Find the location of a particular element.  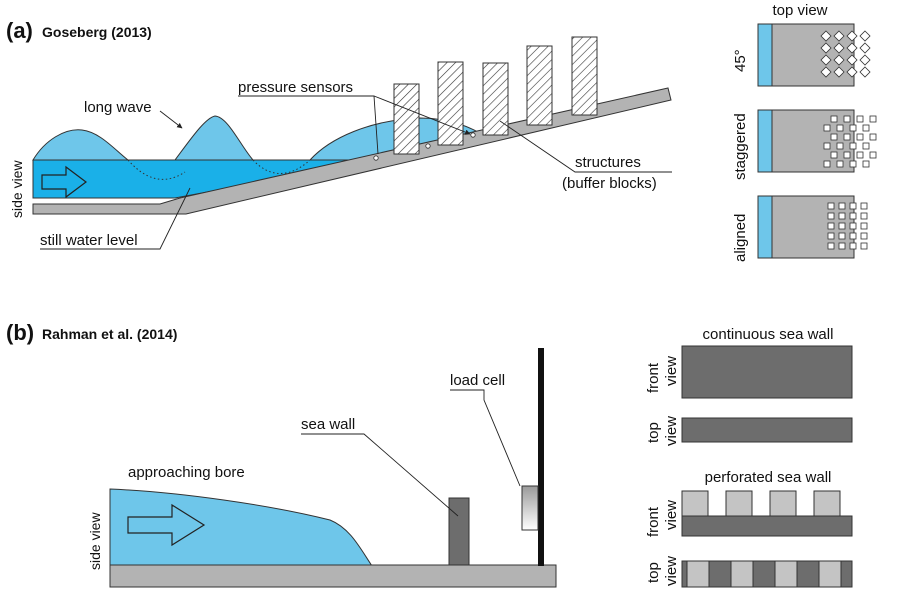

continuous-top-view is located at coordinates (767, 430).